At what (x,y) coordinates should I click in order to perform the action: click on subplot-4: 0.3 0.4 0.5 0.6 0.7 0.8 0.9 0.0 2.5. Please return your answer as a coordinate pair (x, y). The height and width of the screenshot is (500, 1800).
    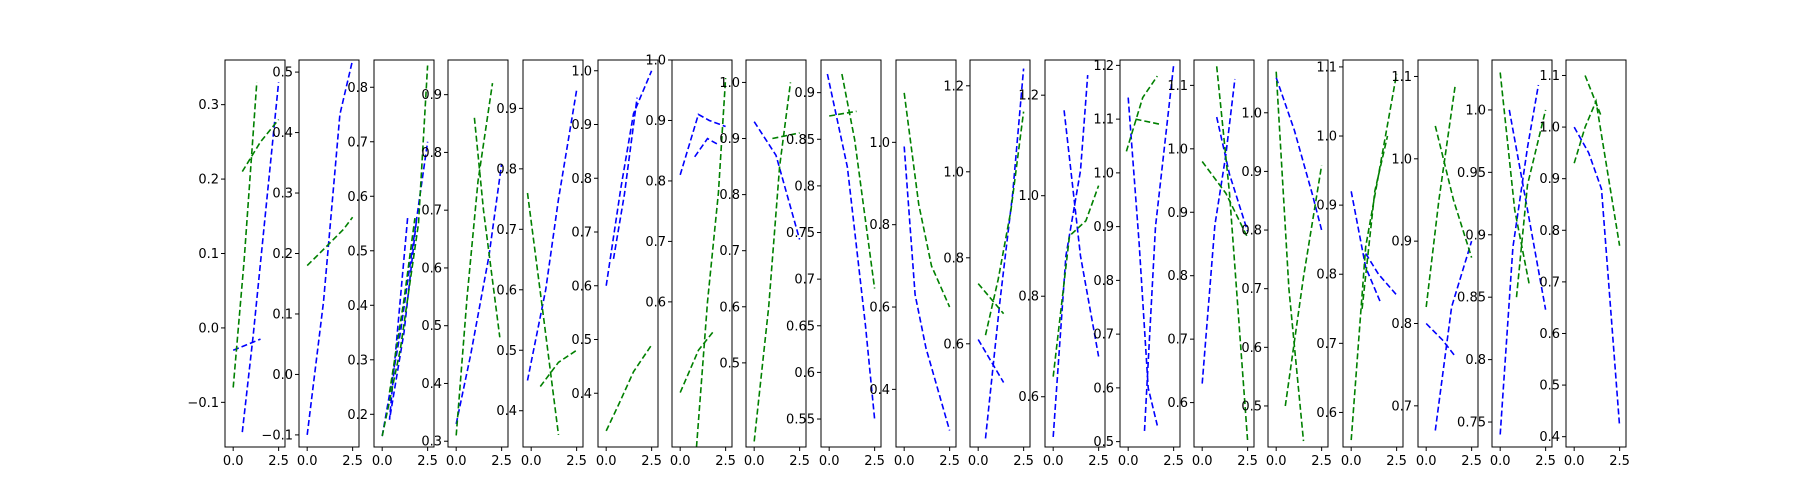
    Looking at the image, I should click on (466, 264).